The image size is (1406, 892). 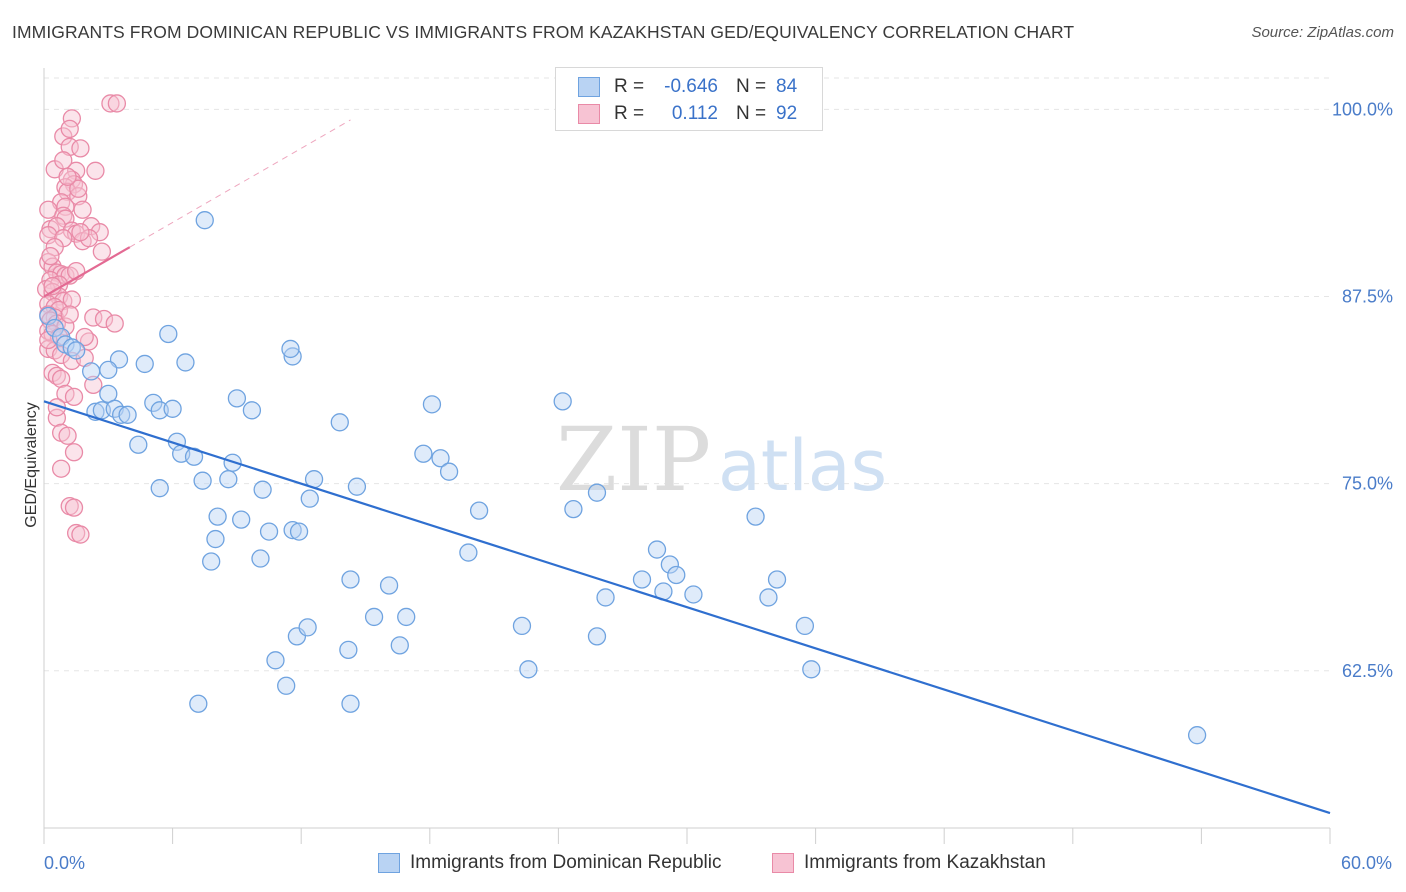 What do you see at coordinates (751, 113) in the screenshot?
I see `legend-n-label: N =` at bounding box center [751, 113].